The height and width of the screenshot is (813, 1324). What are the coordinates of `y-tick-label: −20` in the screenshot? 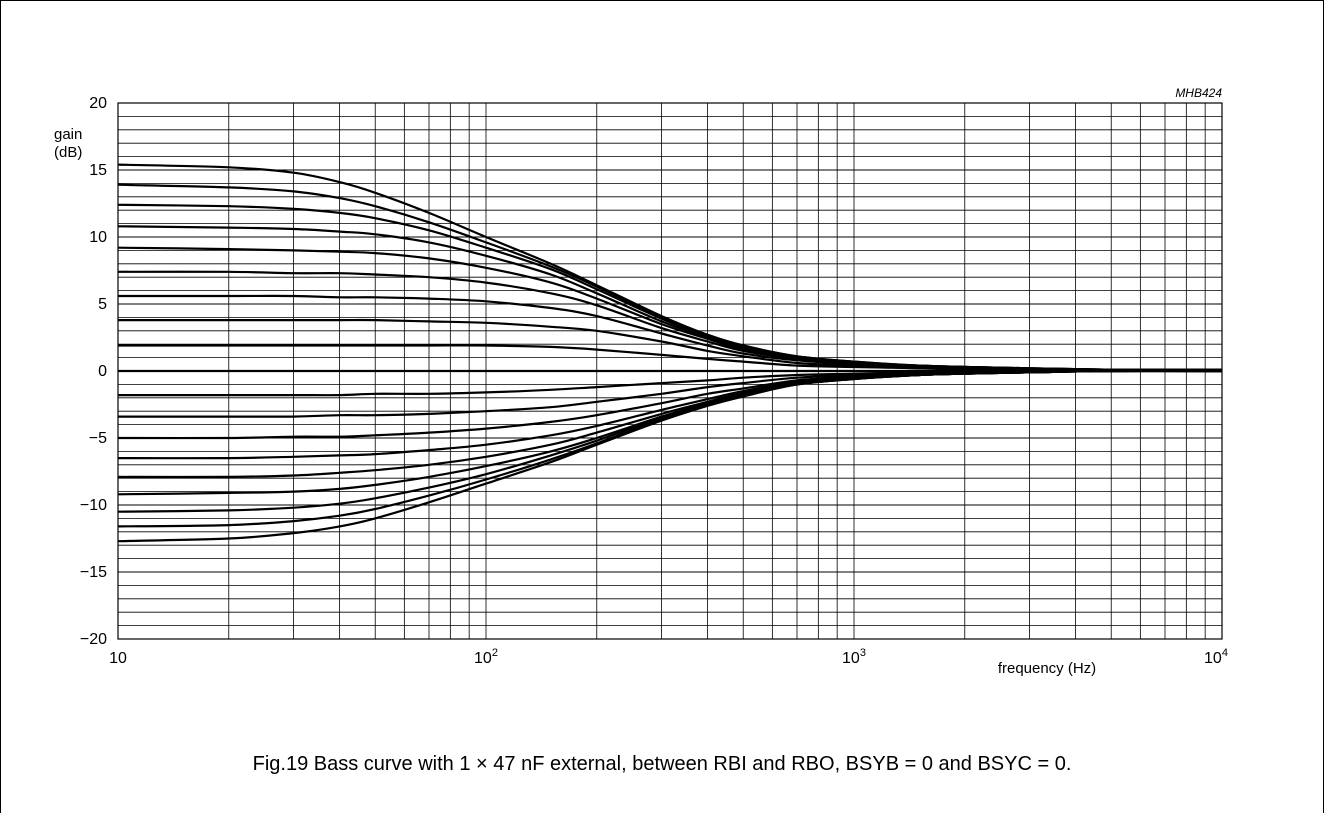 It's located at (93, 639).